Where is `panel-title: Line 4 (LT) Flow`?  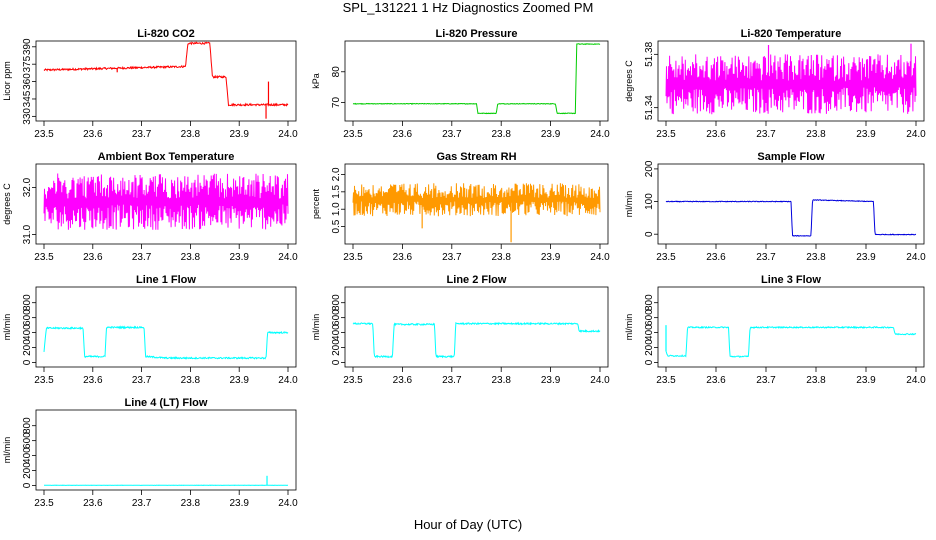 panel-title: Line 4 (LT) Flow is located at coordinates (166, 403).